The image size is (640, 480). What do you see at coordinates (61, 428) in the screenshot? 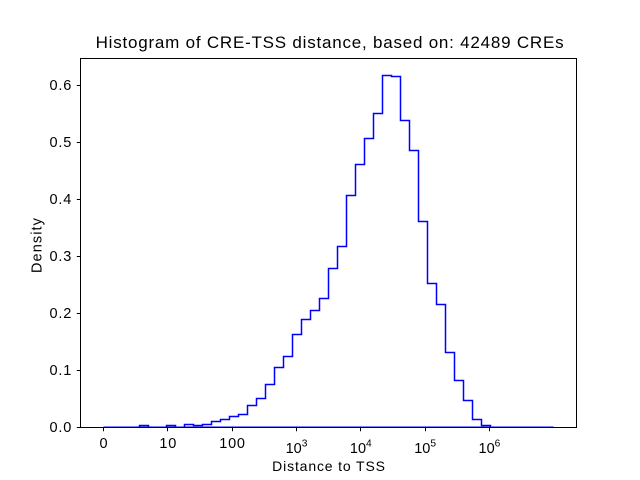
I see `svg-text: 0.0` at bounding box center [61, 428].